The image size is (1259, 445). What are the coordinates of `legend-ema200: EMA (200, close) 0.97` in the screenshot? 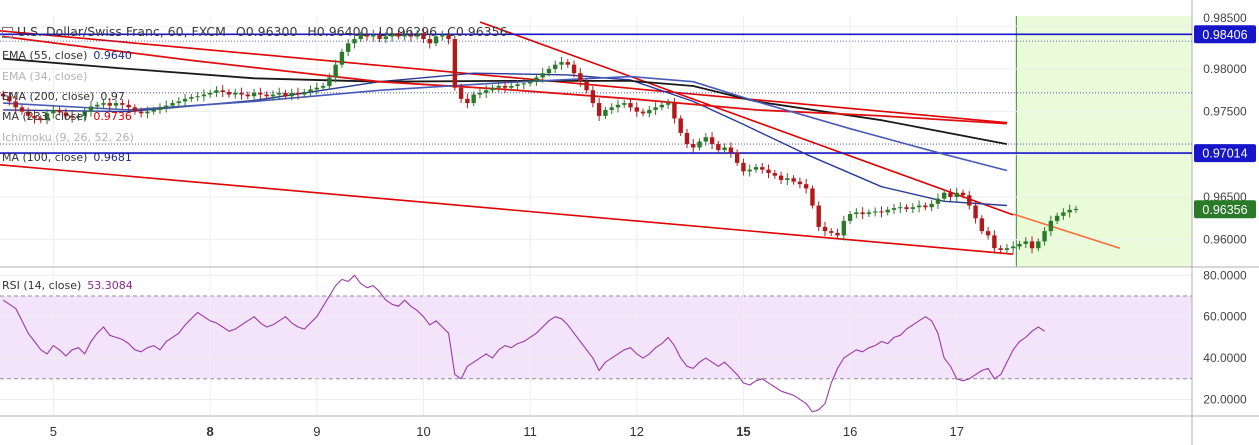 It's located at (63, 96).